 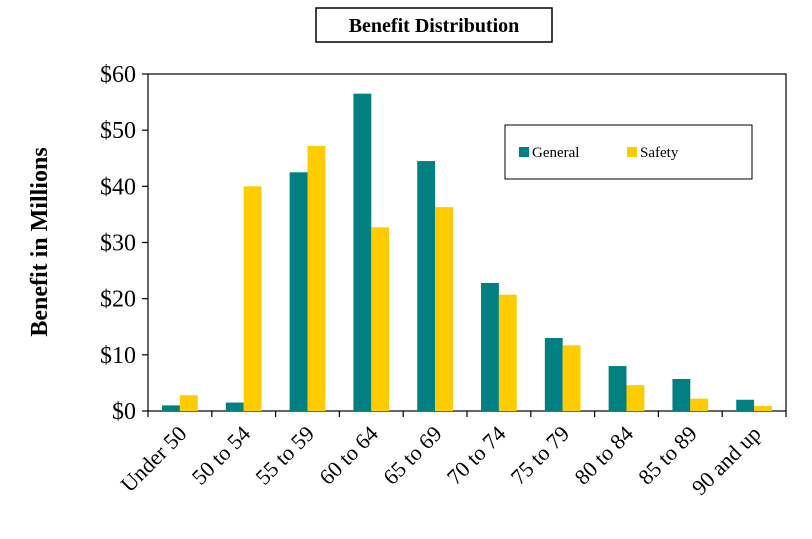 I want to click on x-tick-label: 60 to 64, so click(x=348, y=455).